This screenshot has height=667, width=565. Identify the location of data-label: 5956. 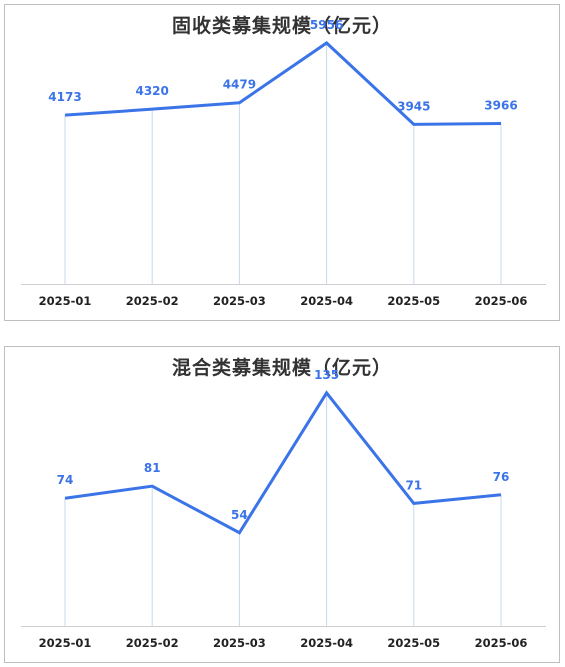
(326, 25).